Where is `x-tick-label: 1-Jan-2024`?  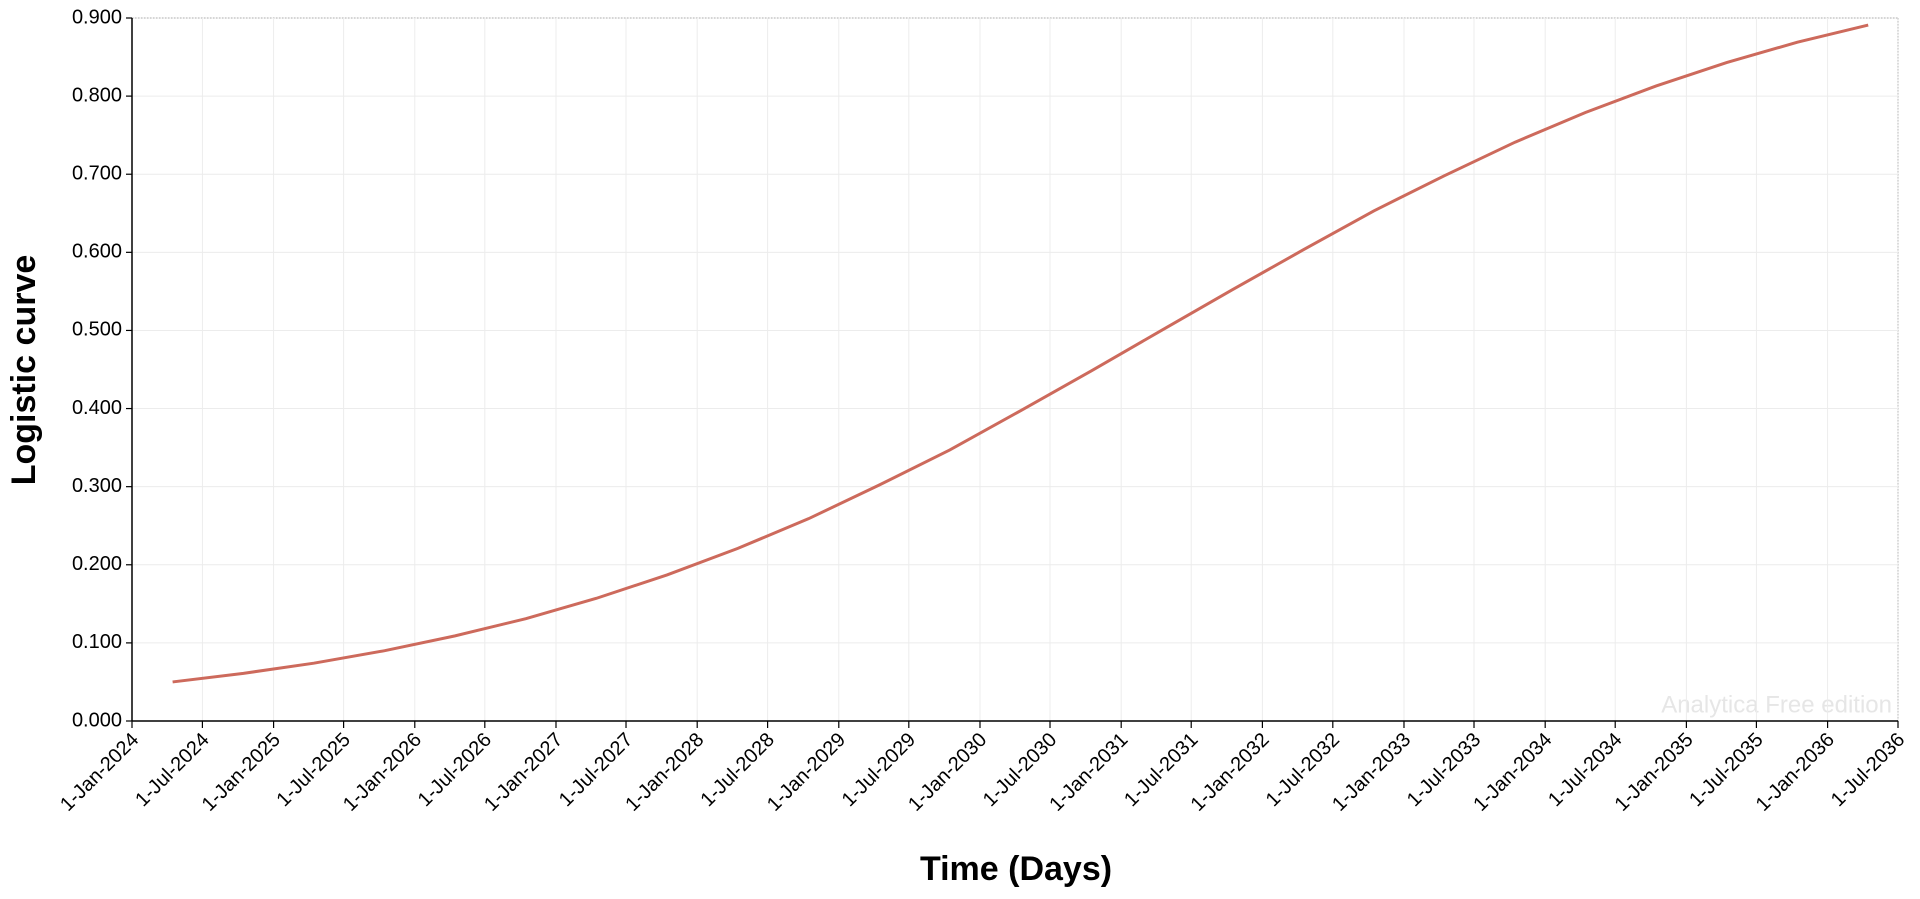
x-tick-label: 1-Jan-2024 is located at coordinates (99, 772).